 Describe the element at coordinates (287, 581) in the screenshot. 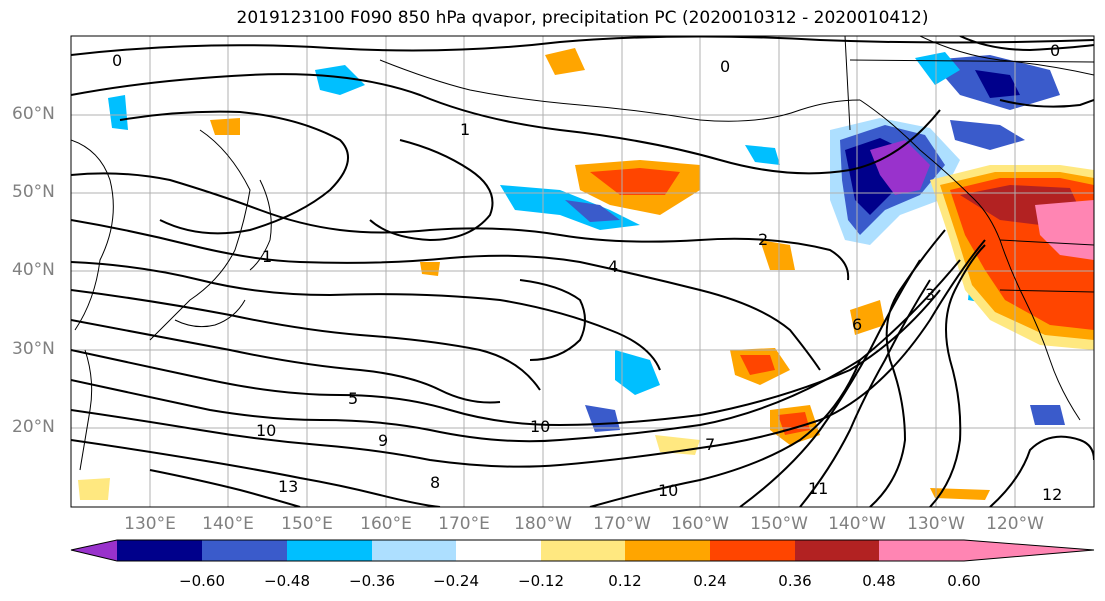

I see `colorbar-tick-label: −0.48` at that location.